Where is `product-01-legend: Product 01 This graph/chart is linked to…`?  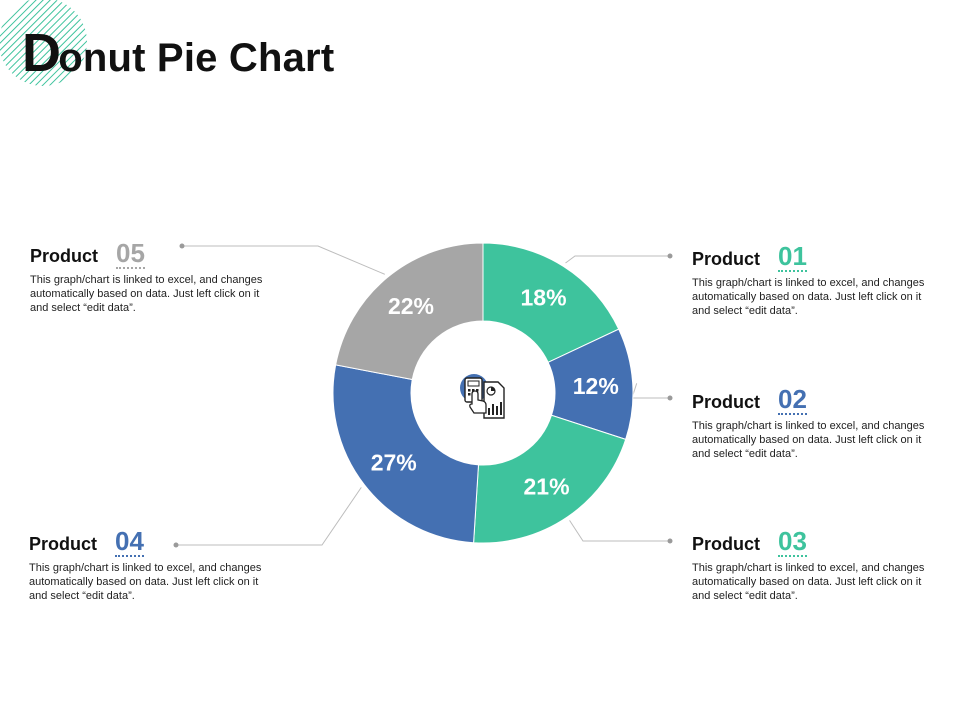
product-01-legend: Product 01 This graph/chart is linked to… is located at coordinates (812, 280).